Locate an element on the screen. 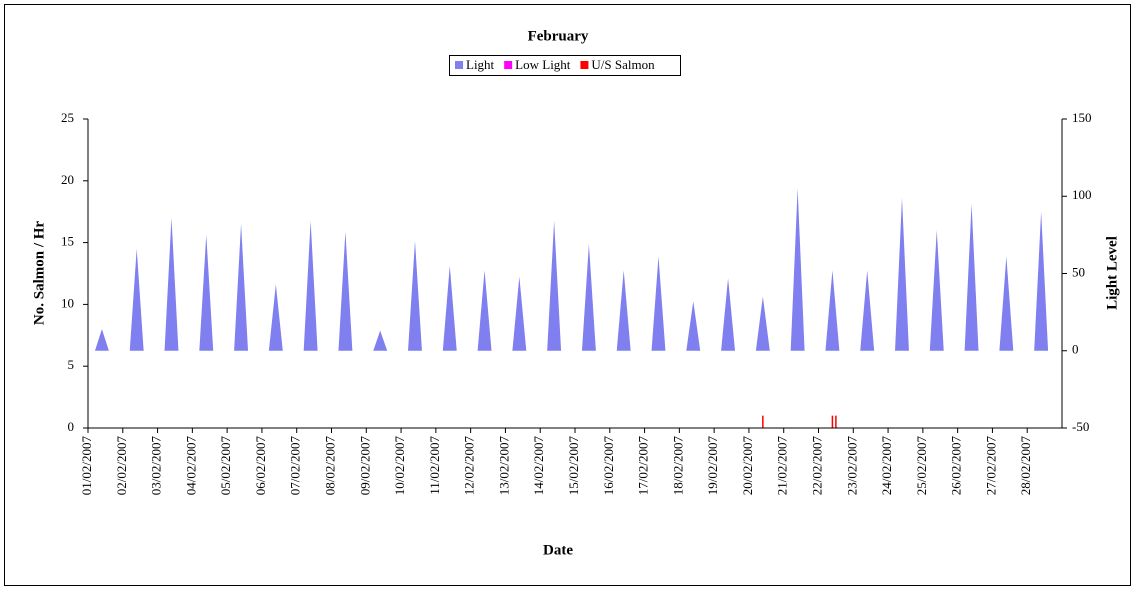 This screenshot has width=1135, height=595. y-axis-title: No. Salmon / Hr is located at coordinates (39, 273).